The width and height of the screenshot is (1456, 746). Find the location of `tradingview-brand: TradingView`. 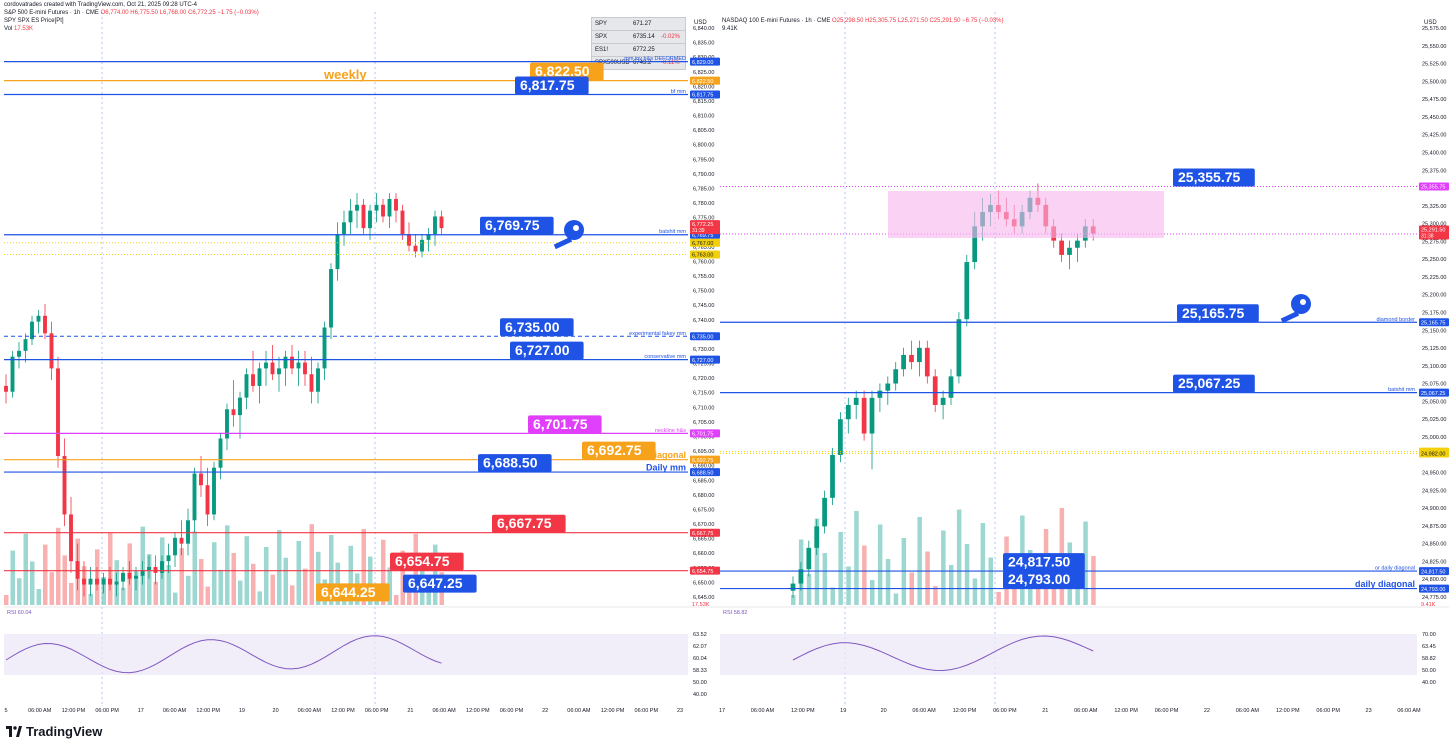

tradingview-brand: TradingView is located at coordinates (54, 731).